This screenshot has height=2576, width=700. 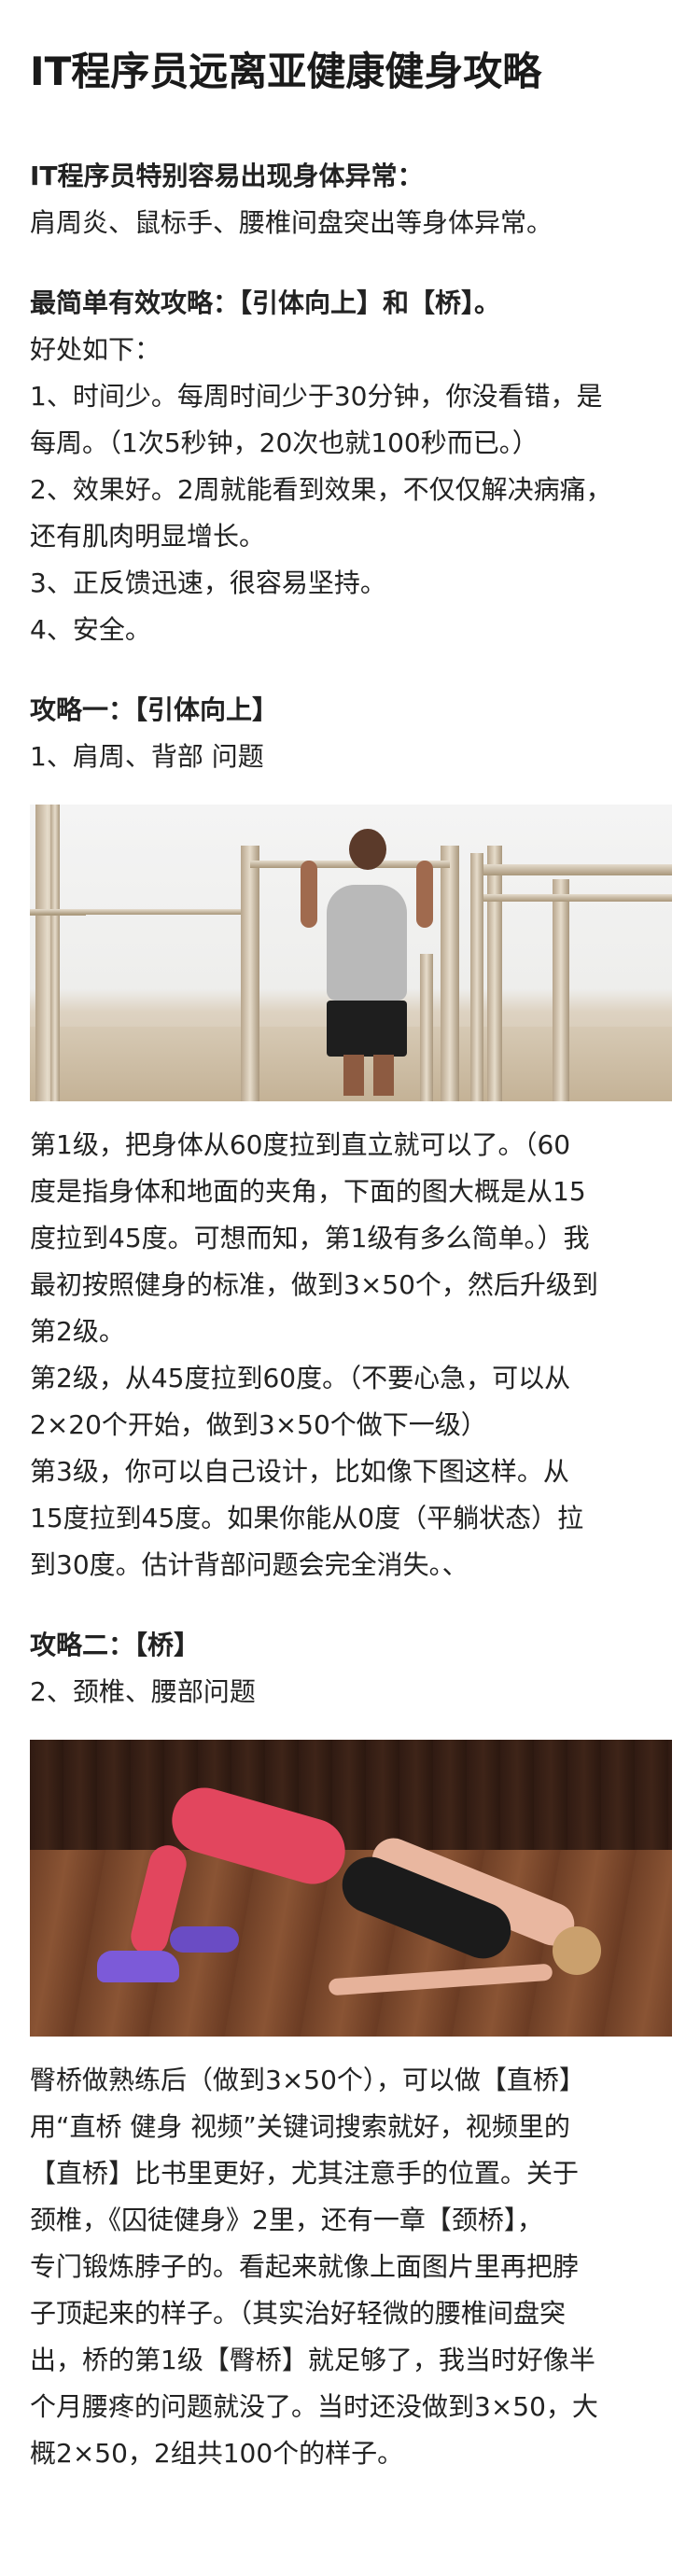 What do you see at coordinates (286, 71) in the screenshot?
I see `page-title: IT程序员远离亚健康健身攻略` at bounding box center [286, 71].